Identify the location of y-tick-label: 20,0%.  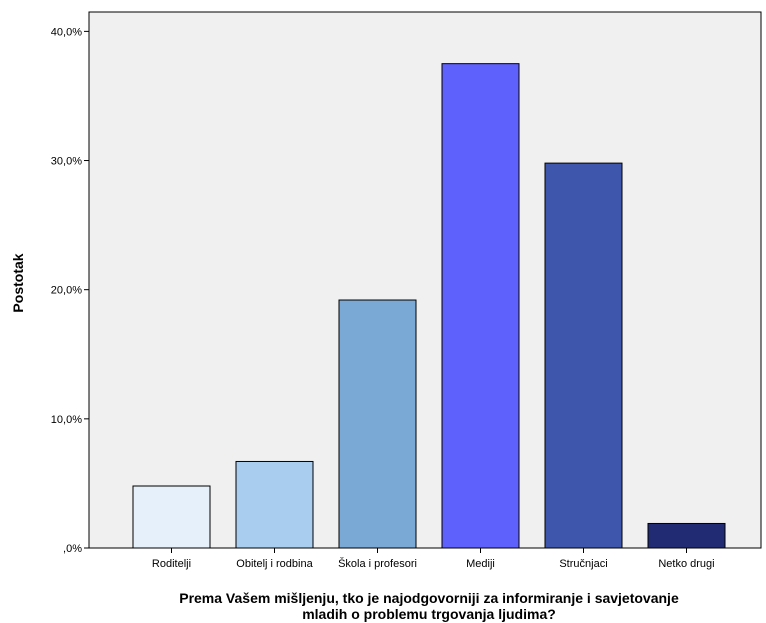
(66, 291).